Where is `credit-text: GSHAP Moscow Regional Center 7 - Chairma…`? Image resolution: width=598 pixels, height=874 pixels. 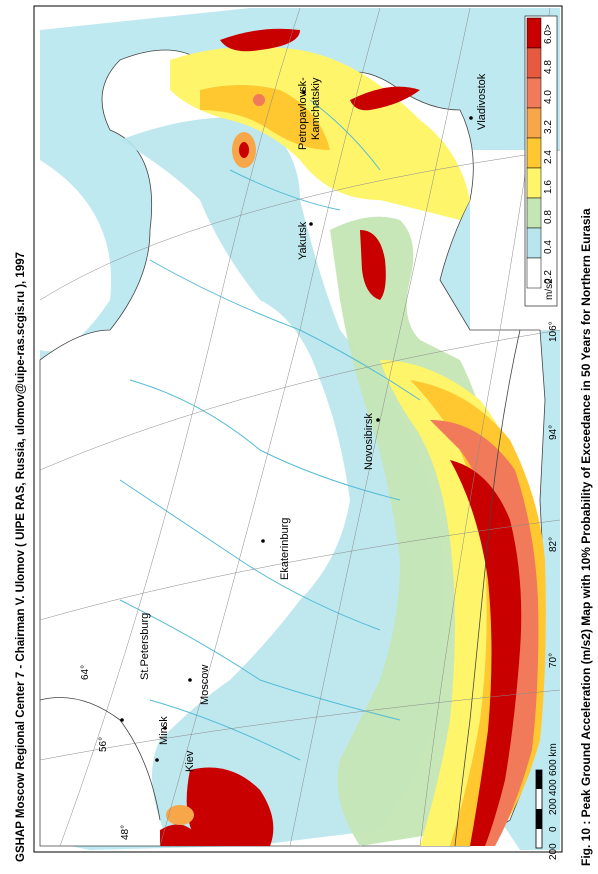
credit-text: GSHAP Moscow Regional Center 7 - Chairma… is located at coordinates (21, 557).